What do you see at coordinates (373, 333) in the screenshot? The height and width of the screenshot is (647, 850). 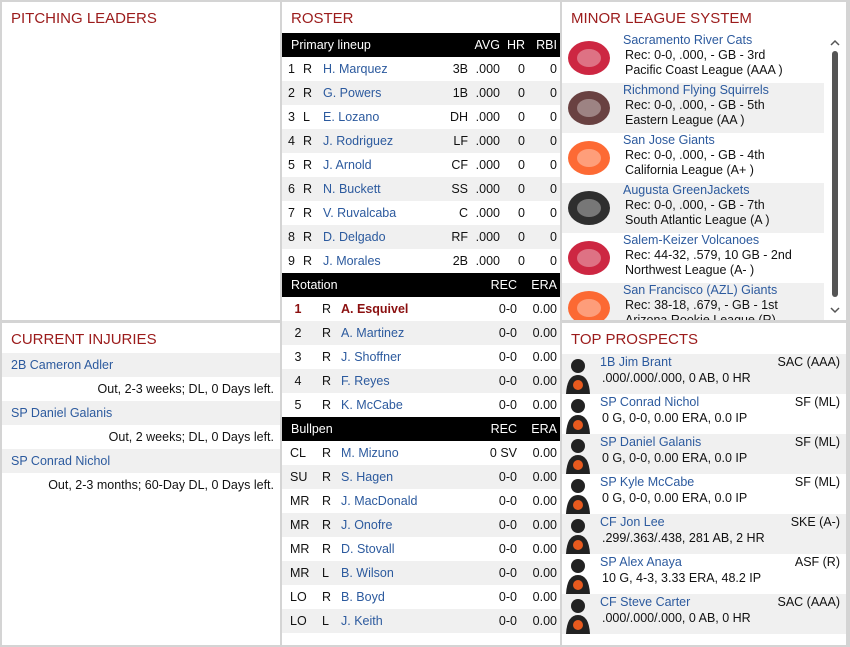 I see `player-link: A. Martinez` at bounding box center [373, 333].